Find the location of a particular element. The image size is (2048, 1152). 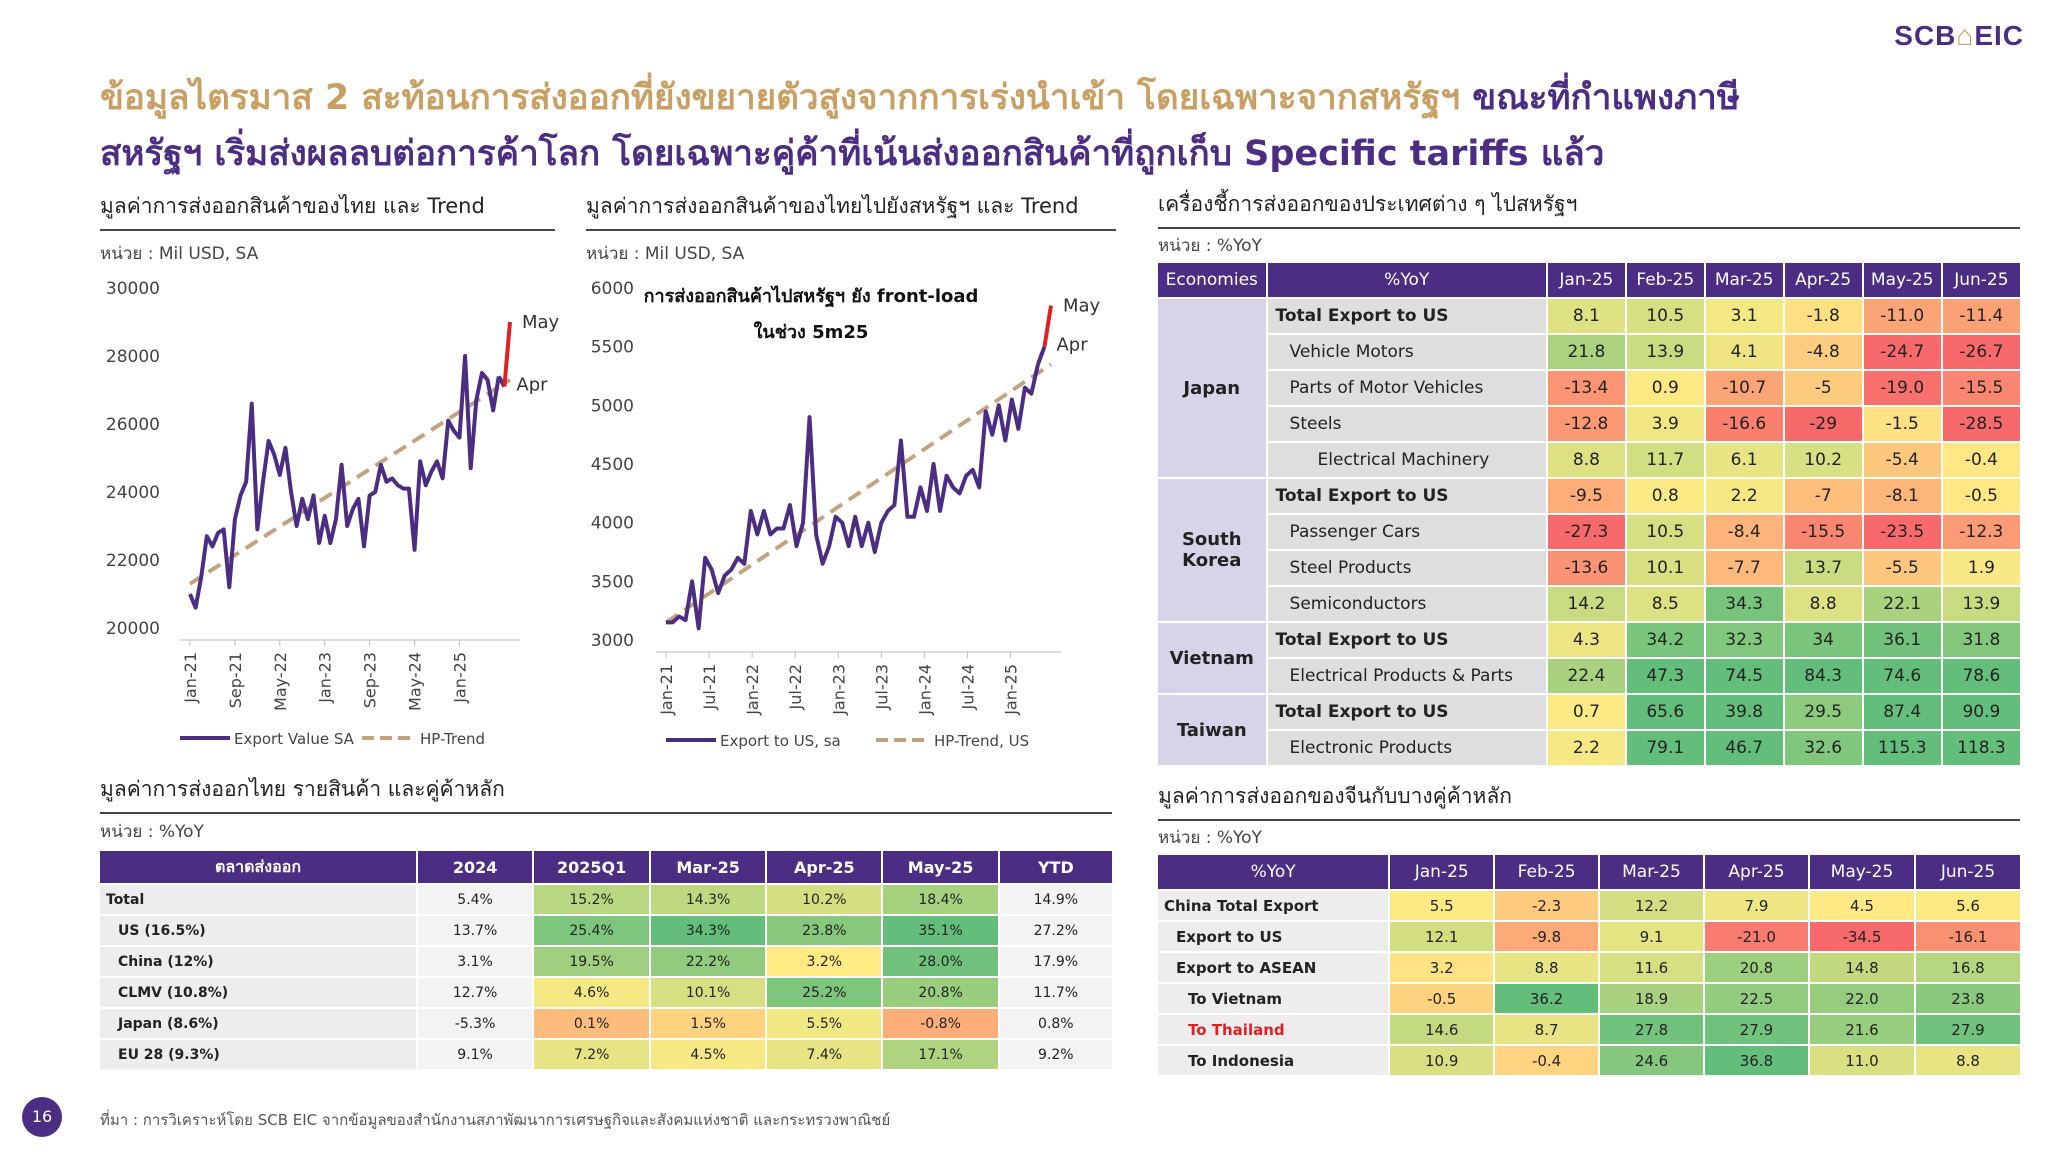

value-cell: 3.9 is located at coordinates (1665, 424).